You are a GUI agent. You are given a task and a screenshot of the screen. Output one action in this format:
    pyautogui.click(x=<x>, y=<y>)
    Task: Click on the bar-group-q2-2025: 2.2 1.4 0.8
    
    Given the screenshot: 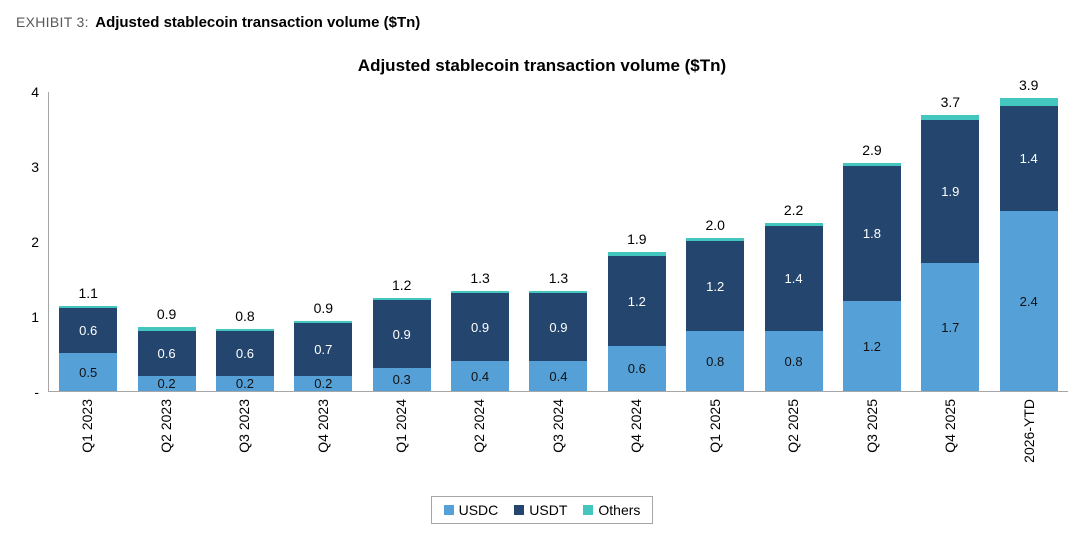 What is the action you would take?
    pyautogui.click(x=793, y=296)
    